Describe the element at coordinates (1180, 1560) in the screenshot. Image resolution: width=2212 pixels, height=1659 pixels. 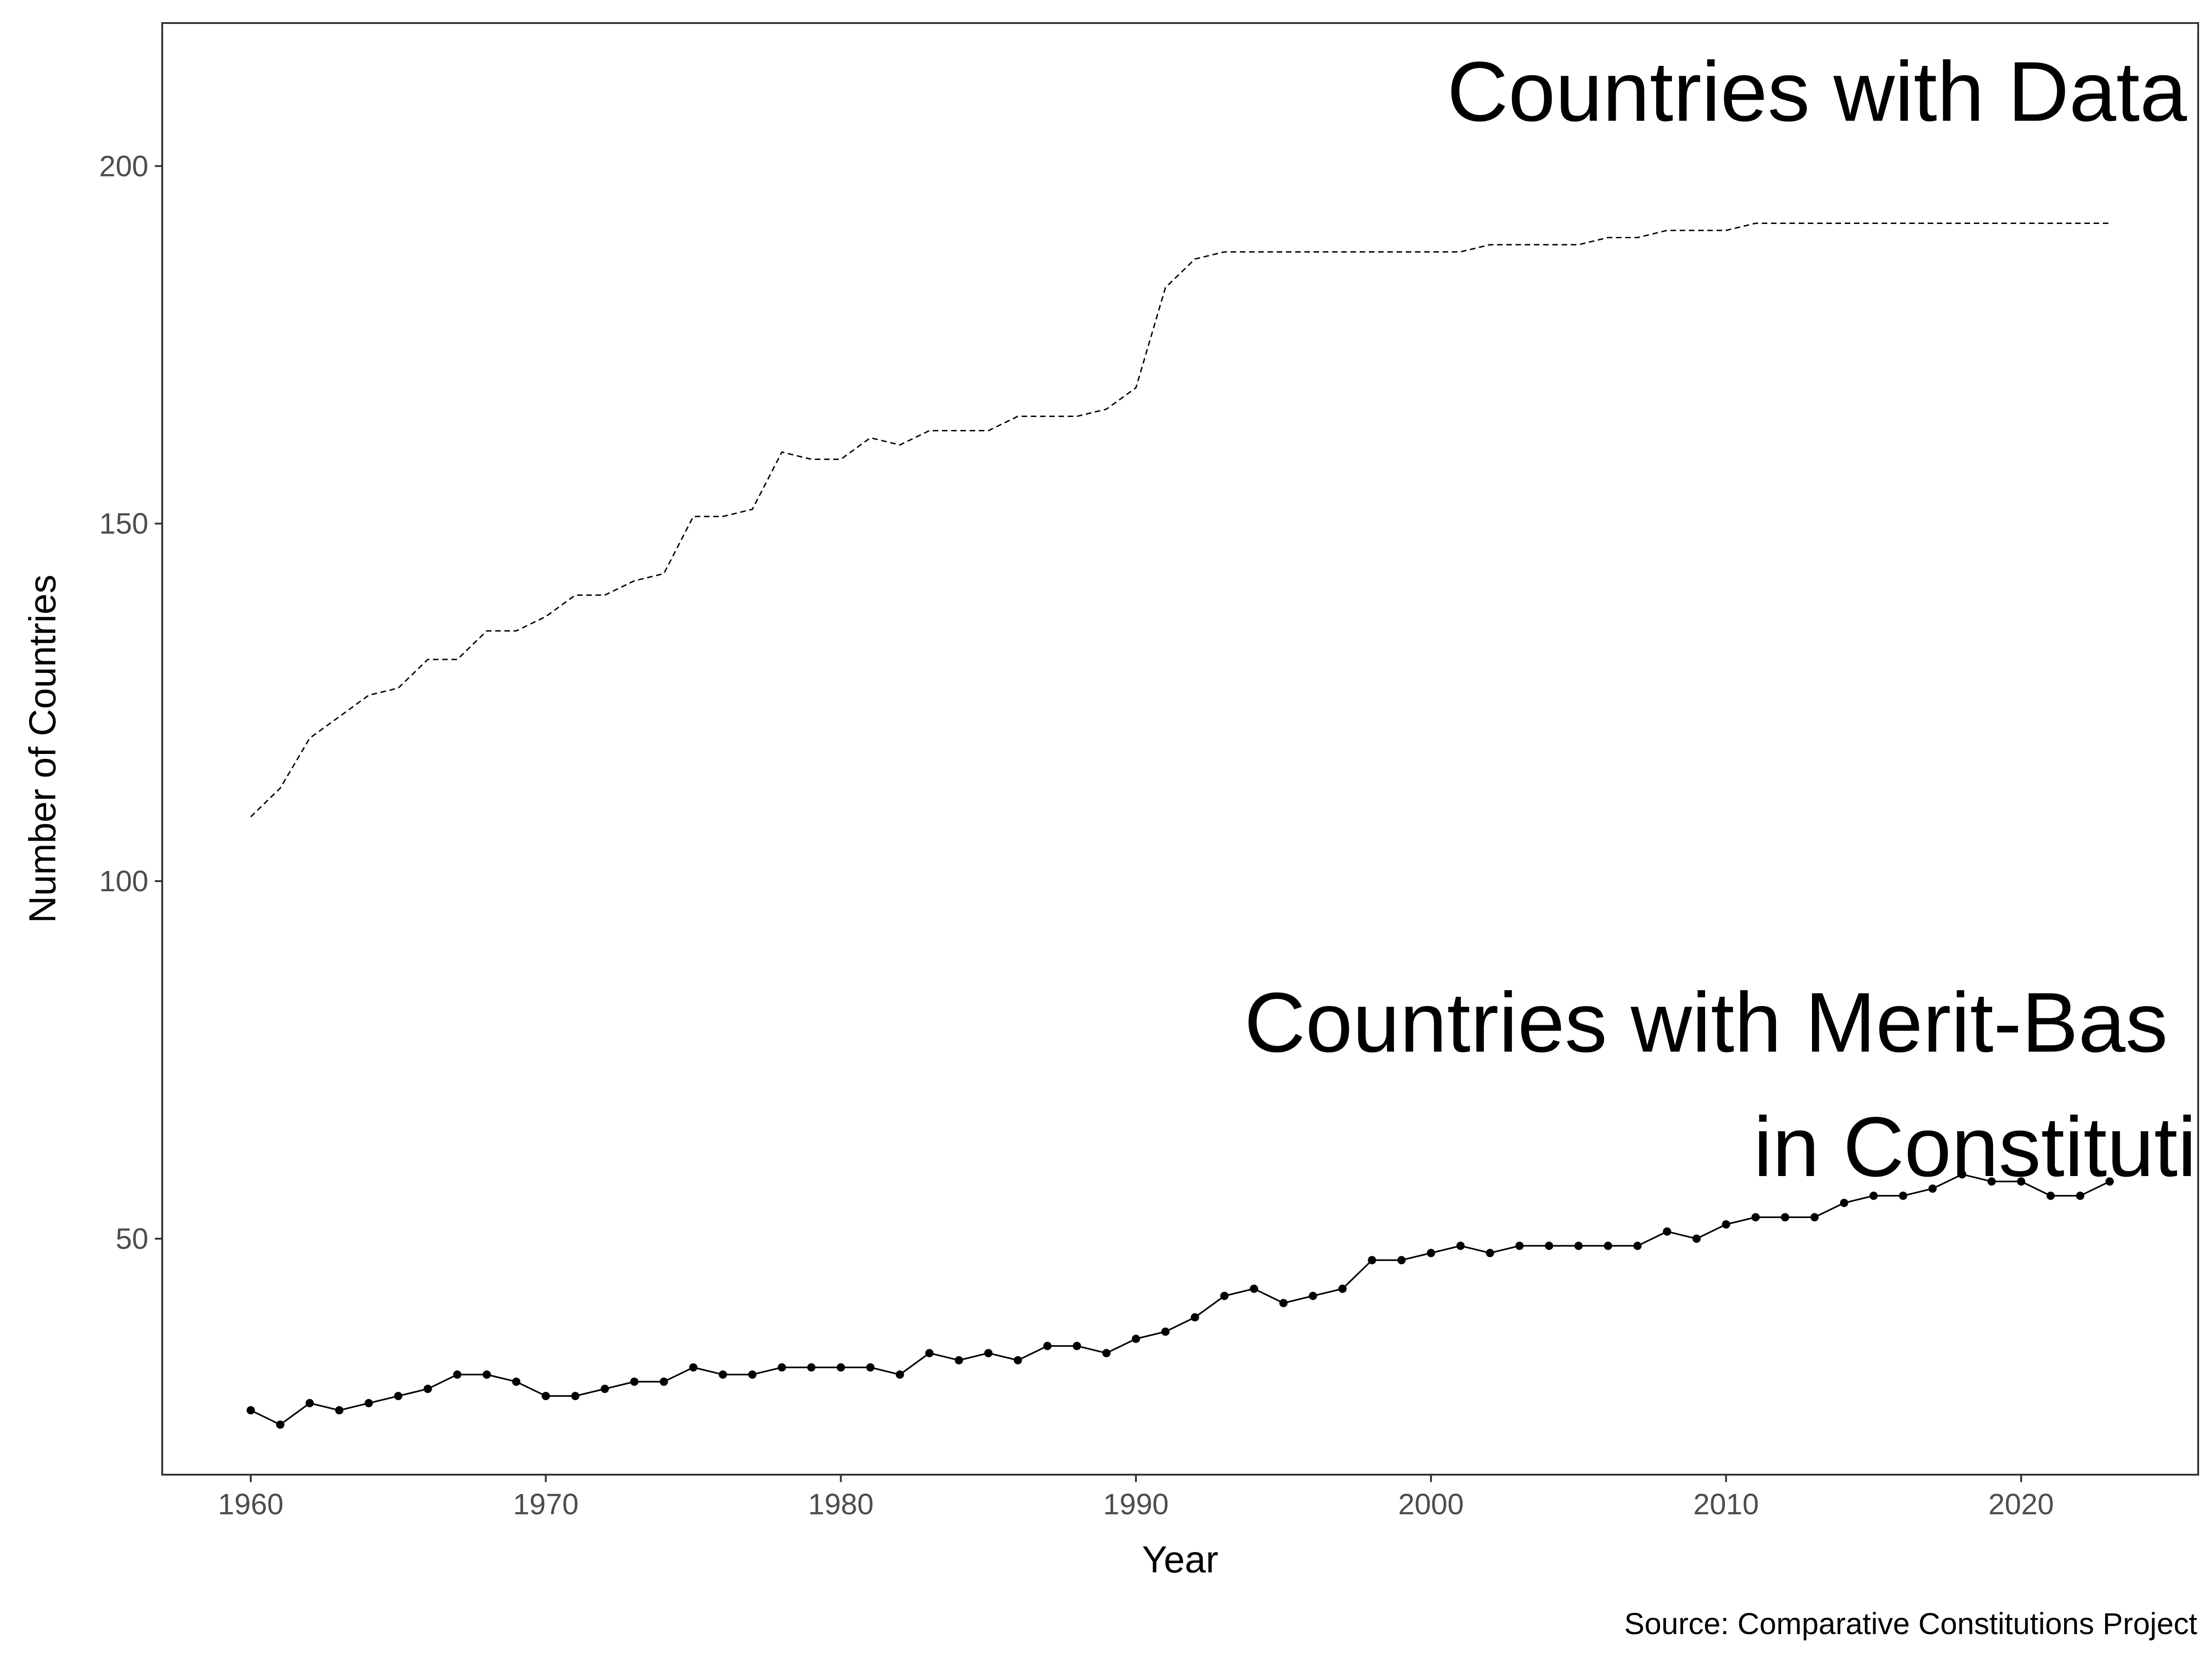
I see `x-axis-title: Year` at that location.